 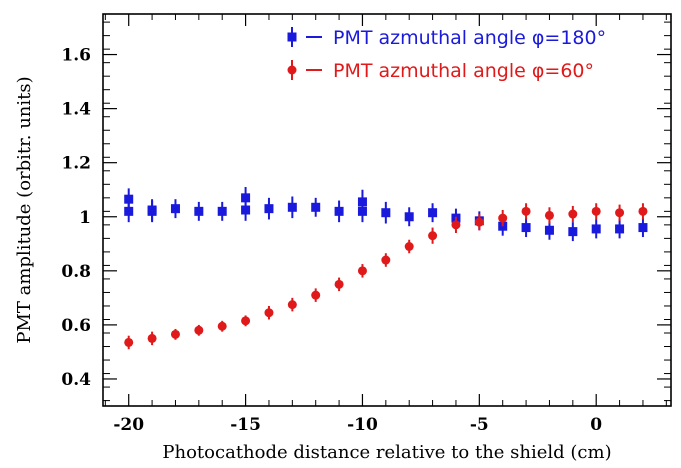 What do you see at coordinates (76, 326) in the screenshot?
I see `y-tick-label: 0.6` at bounding box center [76, 326].